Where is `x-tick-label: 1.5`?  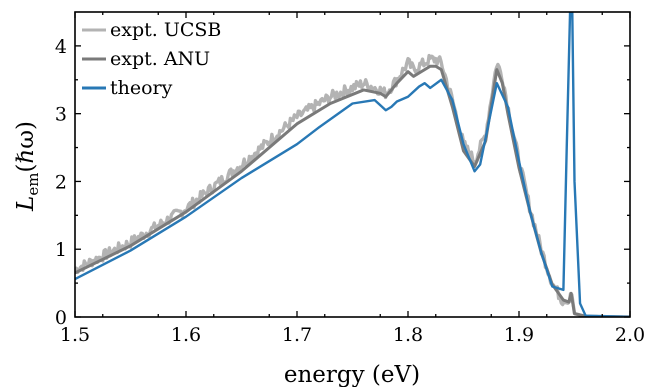
x-tick-label: 1.5 is located at coordinates (75, 335).